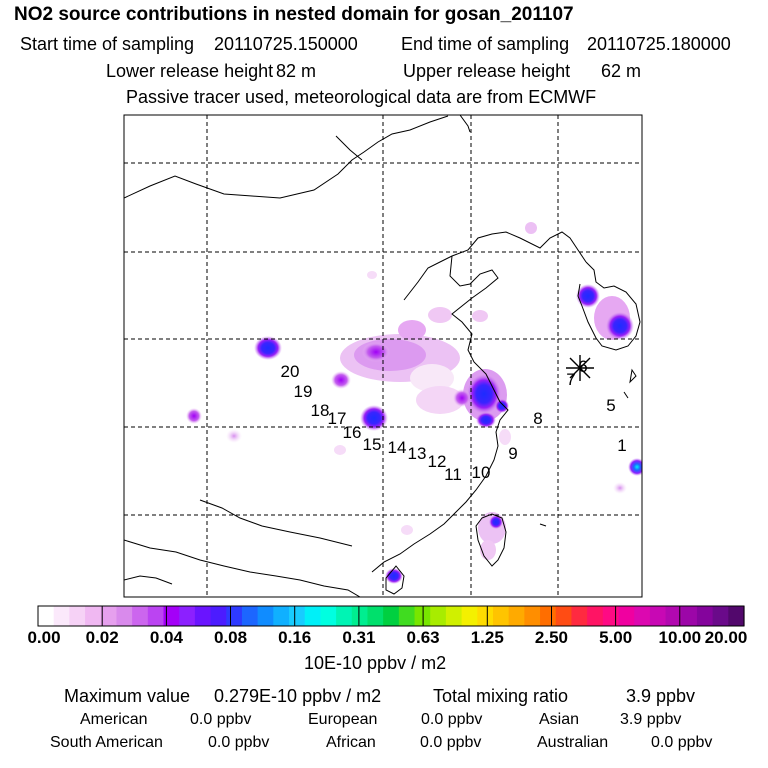 The width and height of the screenshot is (768, 768). What do you see at coordinates (352, 432) in the screenshot?
I see `trajectory-label: 16` at bounding box center [352, 432].